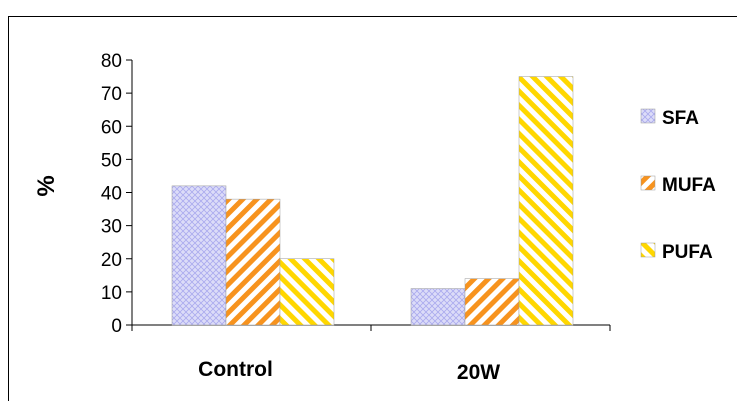 This screenshot has width=737, height=401. I want to click on bar-sfa-control, so click(199, 255).